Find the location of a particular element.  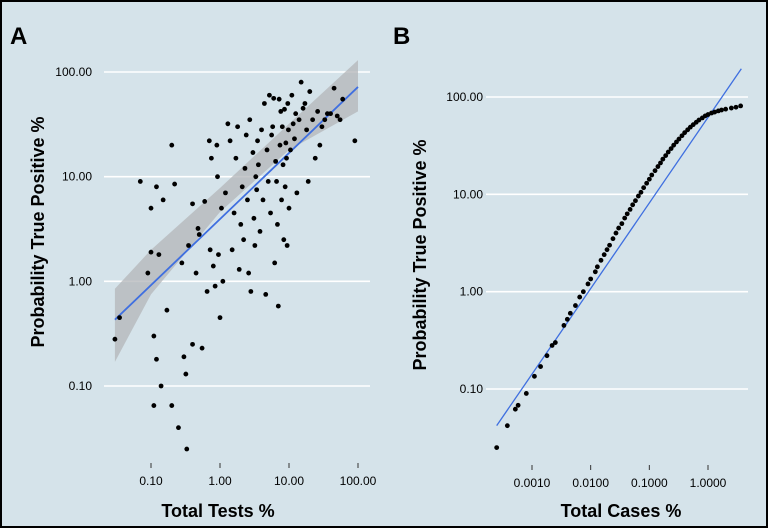

x-tick-label: 0.0010 is located at coordinates (532, 483).